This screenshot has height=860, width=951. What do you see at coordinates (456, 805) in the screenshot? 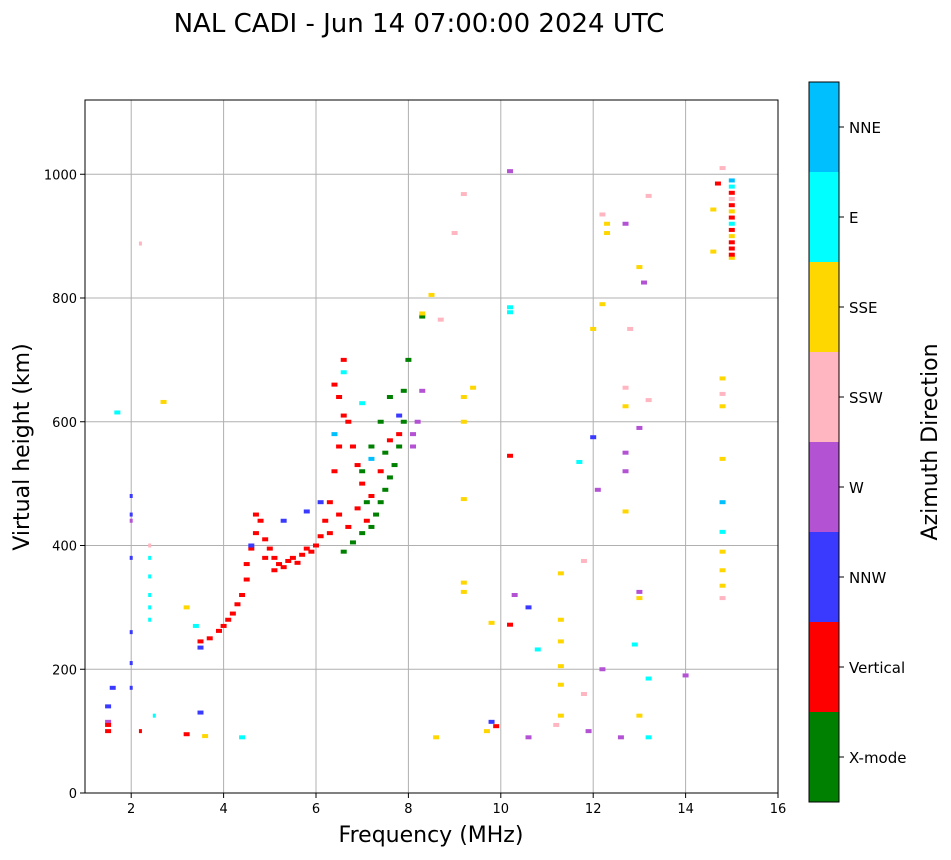
I see `x-axis-ticks: 2 4 6 8 10 12 14 16` at bounding box center [456, 805].